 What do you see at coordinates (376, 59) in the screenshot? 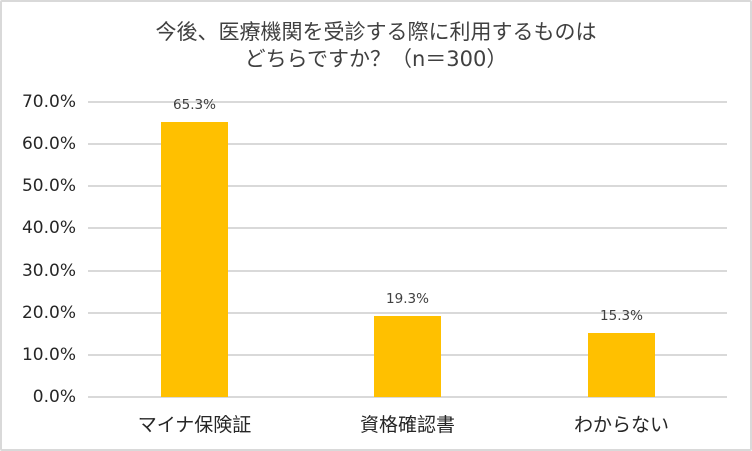
I see `chart-title-line-2: どちらですか？（n＝300）` at bounding box center [376, 59].